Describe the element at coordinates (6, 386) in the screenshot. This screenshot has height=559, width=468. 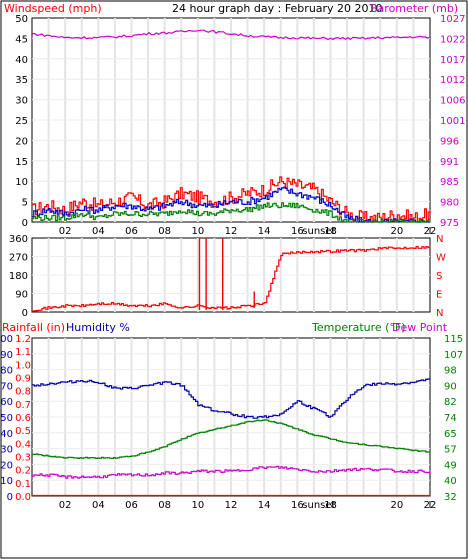
I see `y-tick-humidity: 70` at that location.